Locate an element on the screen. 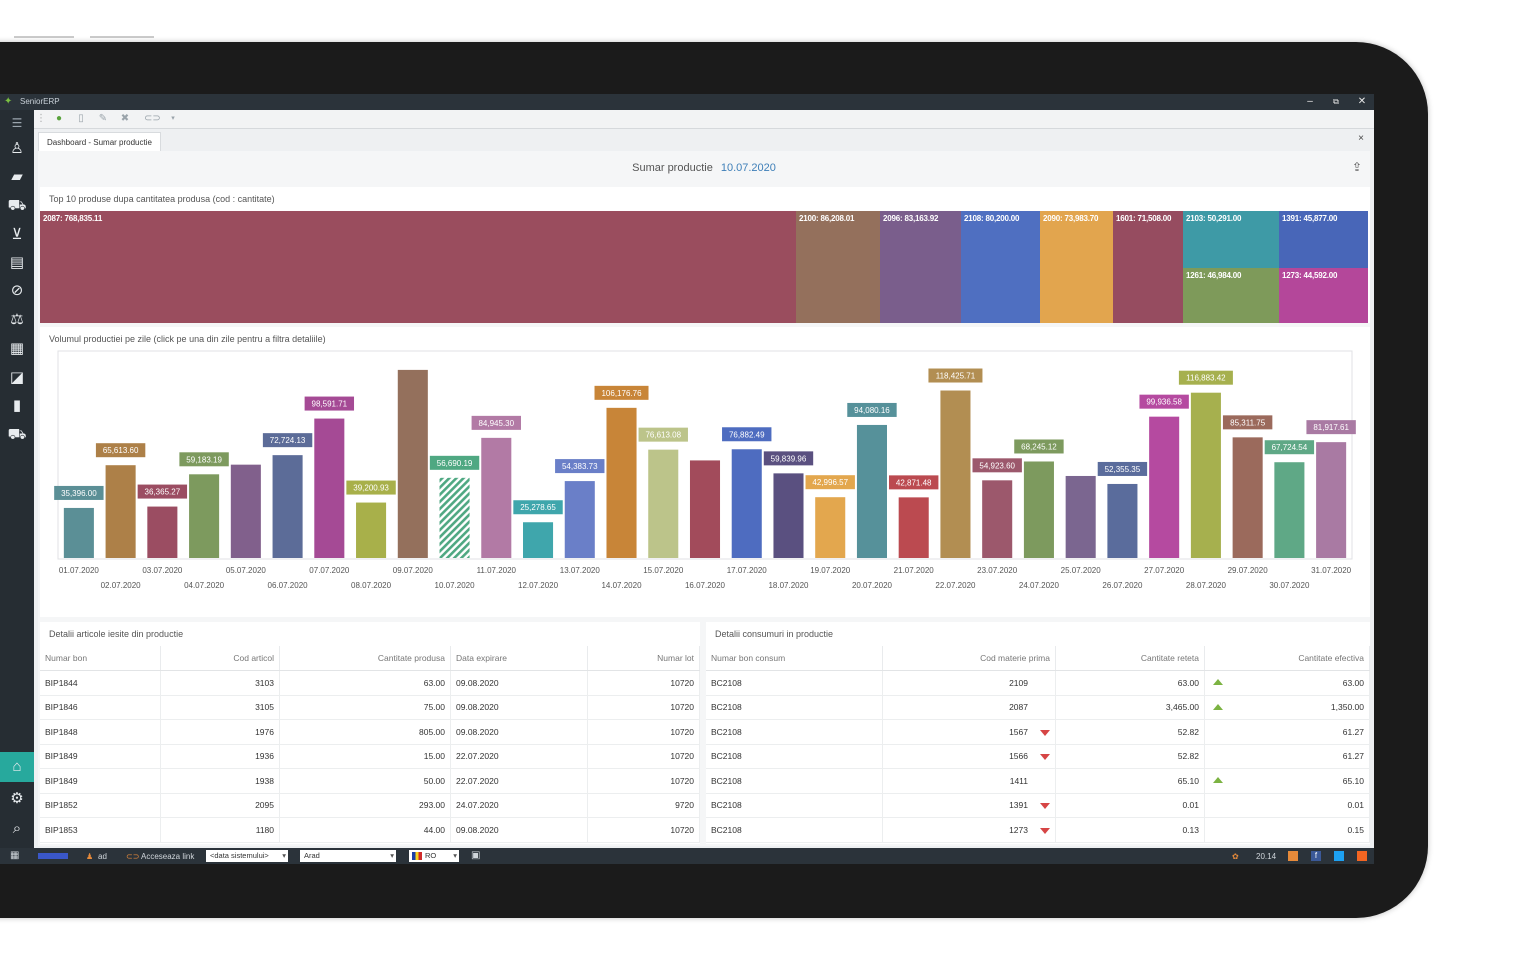  table-row: BC2108 1566 52.82 61.27 is located at coordinates (1038, 756).